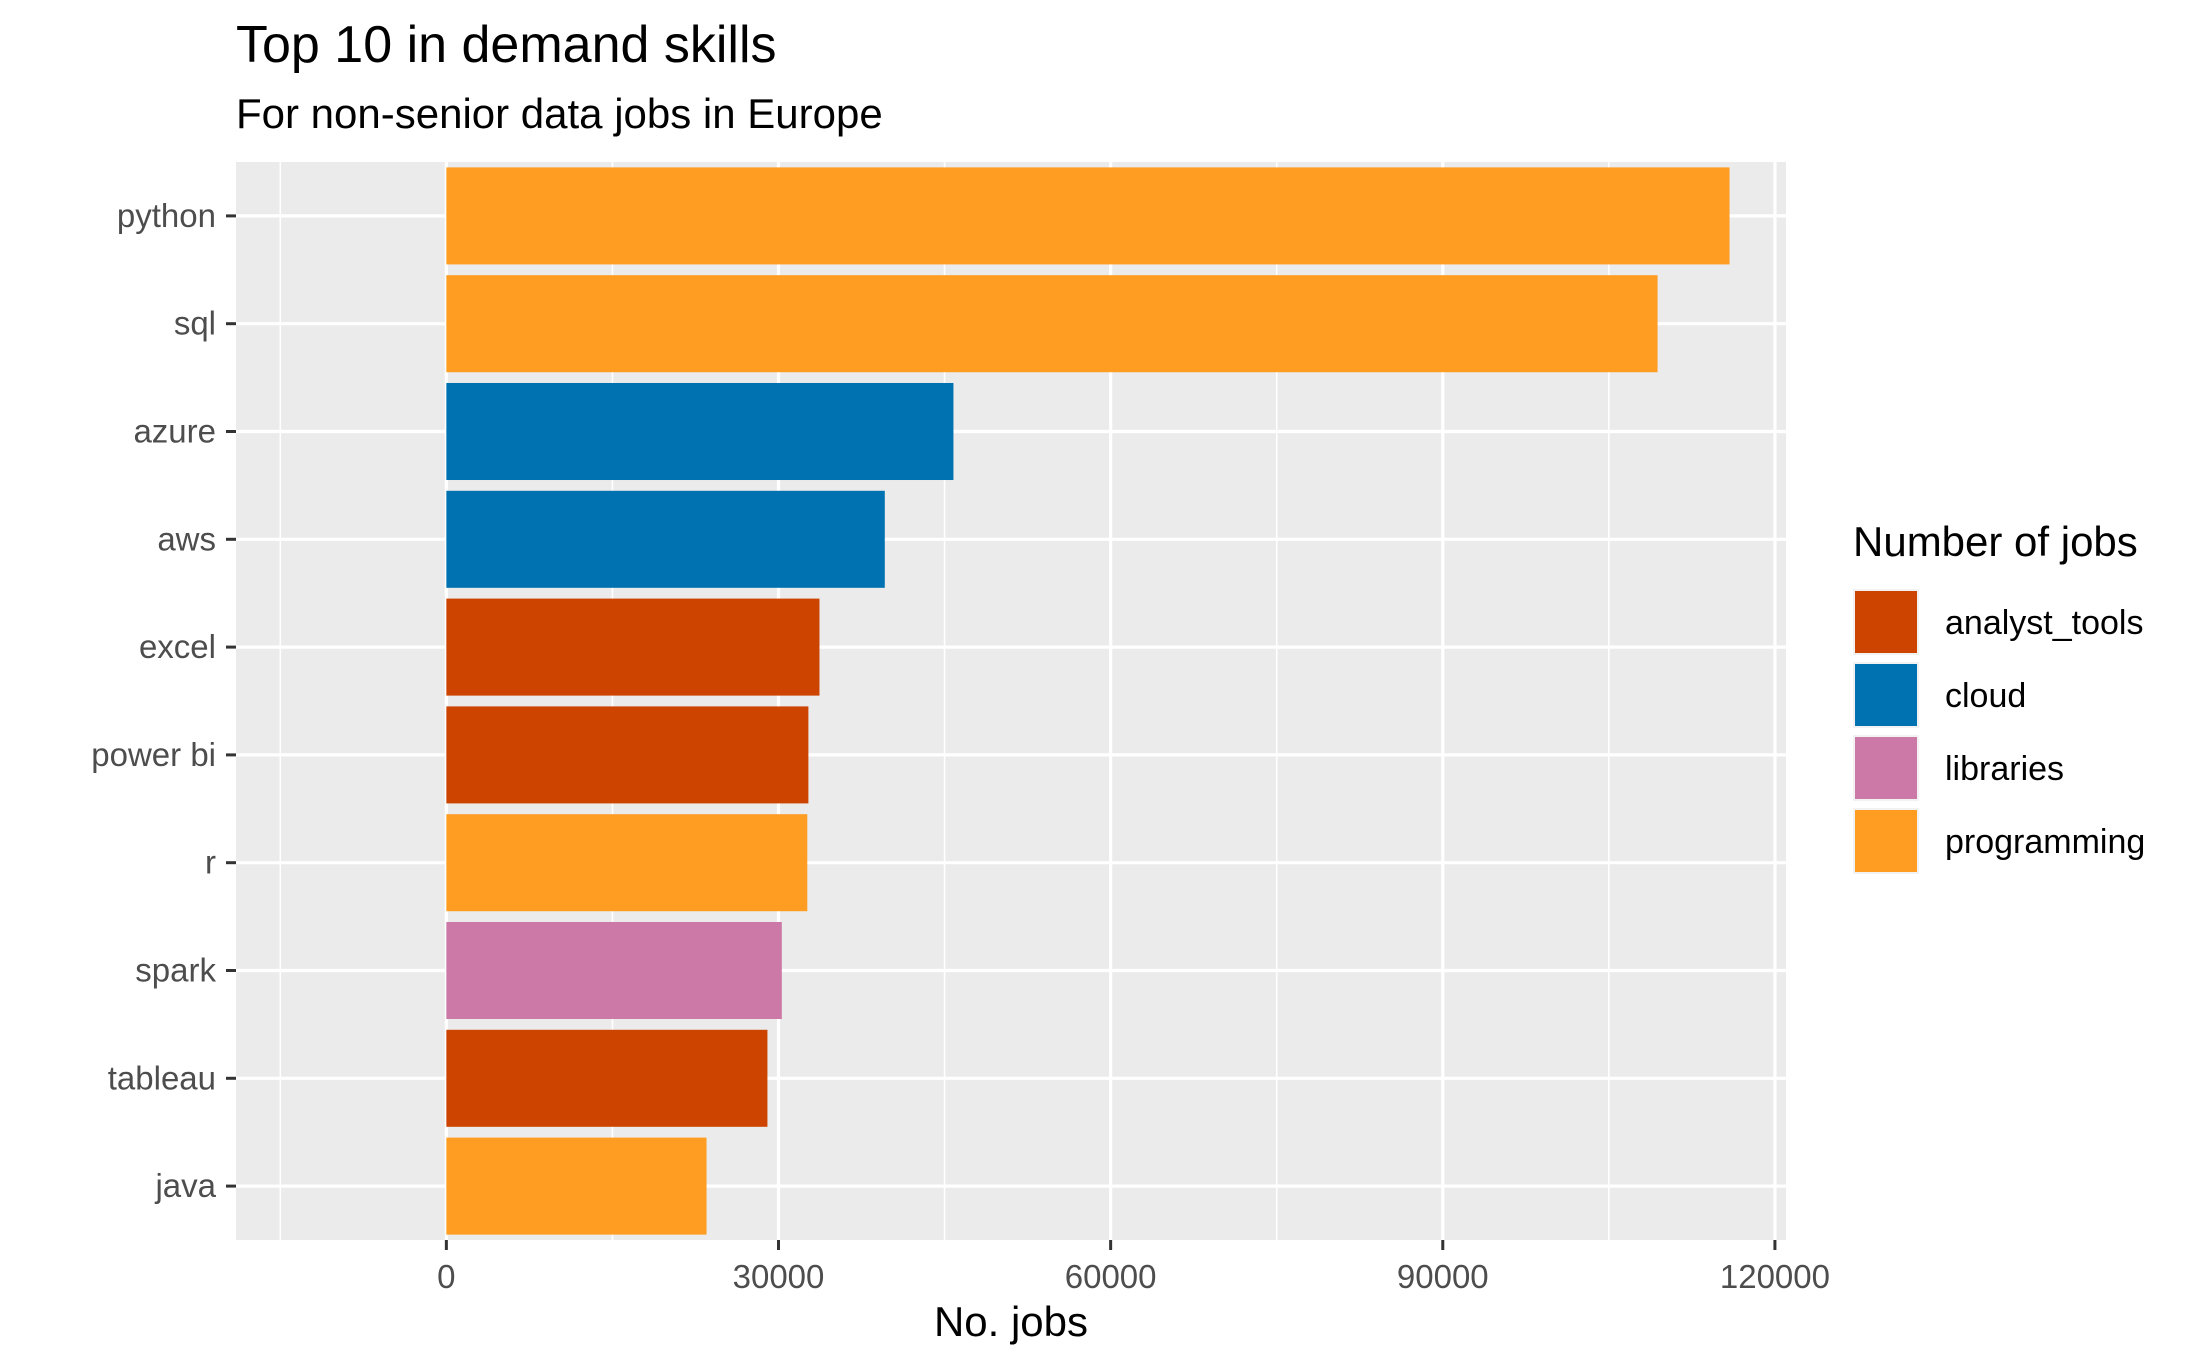 This screenshot has height=1356, width=2194. Describe the element at coordinates (153, 754) in the screenshot. I see `y-tick-label: power bi` at that location.